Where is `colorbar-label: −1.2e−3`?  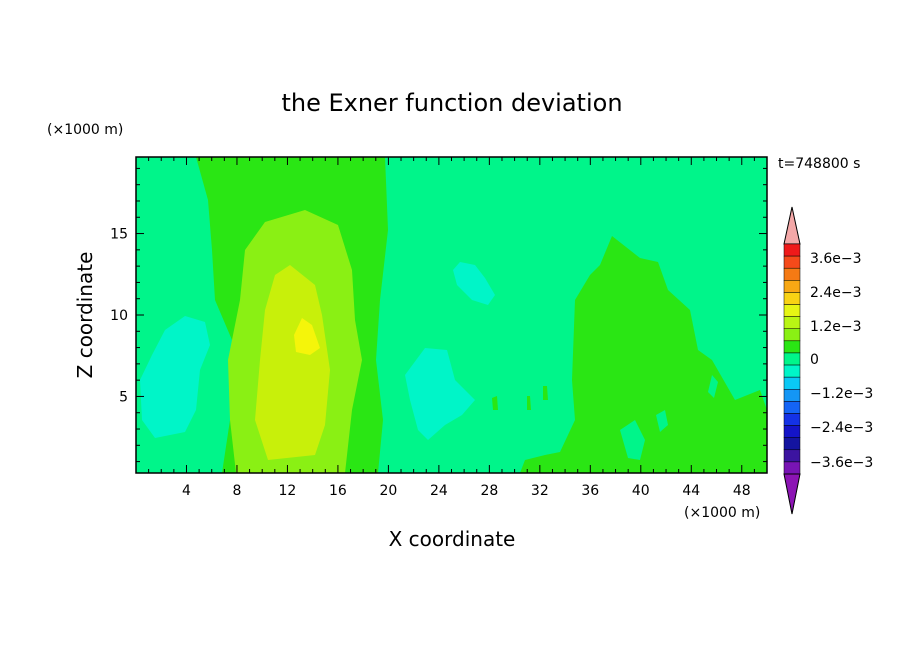 colorbar-label: −1.2e−3 is located at coordinates (841, 394).